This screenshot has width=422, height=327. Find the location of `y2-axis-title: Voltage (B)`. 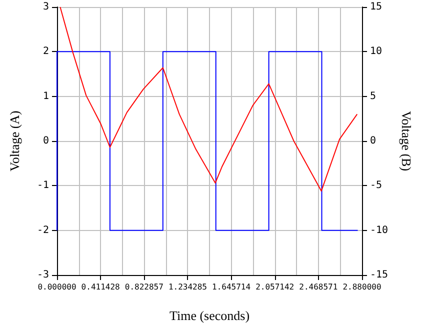

y2-axis-title: Voltage (B) is located at coordinates (406, 141).